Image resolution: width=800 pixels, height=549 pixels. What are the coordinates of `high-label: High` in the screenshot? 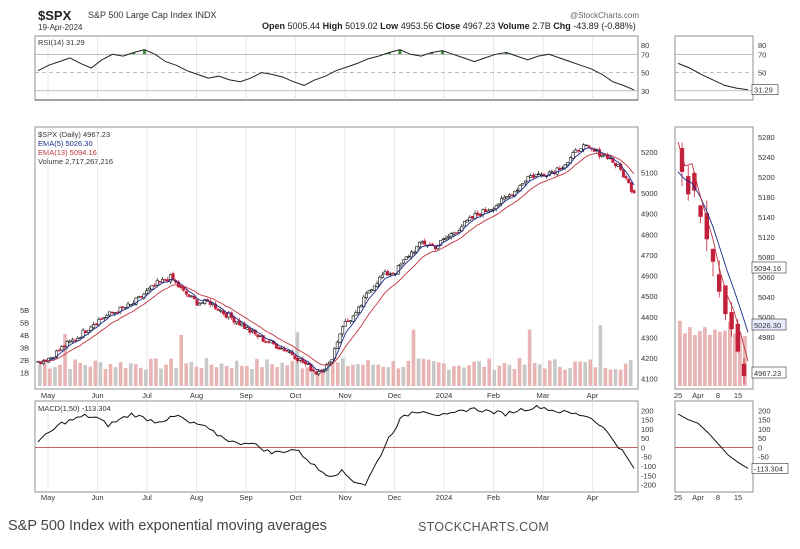 It's located at (332, 26).